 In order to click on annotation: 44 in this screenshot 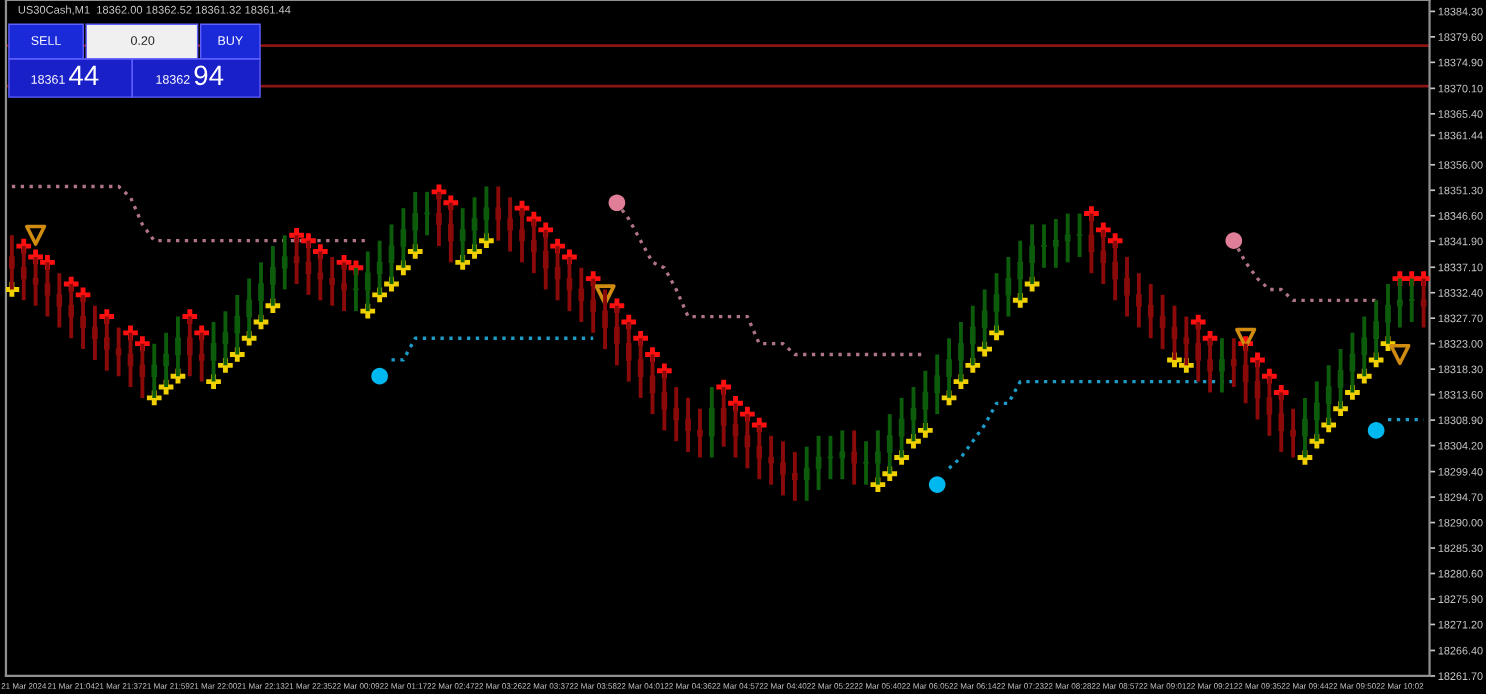, I will do `click(83, 75)`.